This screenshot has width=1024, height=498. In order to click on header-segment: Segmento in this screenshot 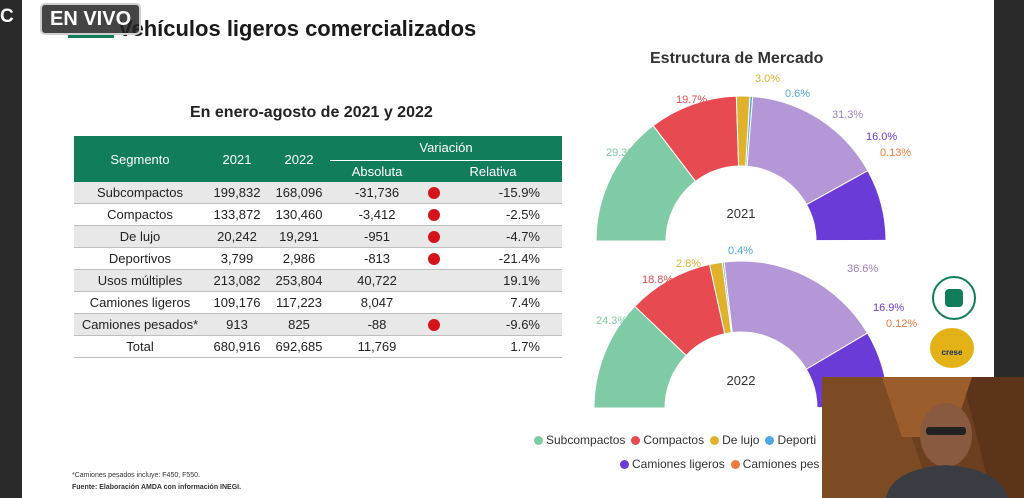, I will do `click(140, 159)`.